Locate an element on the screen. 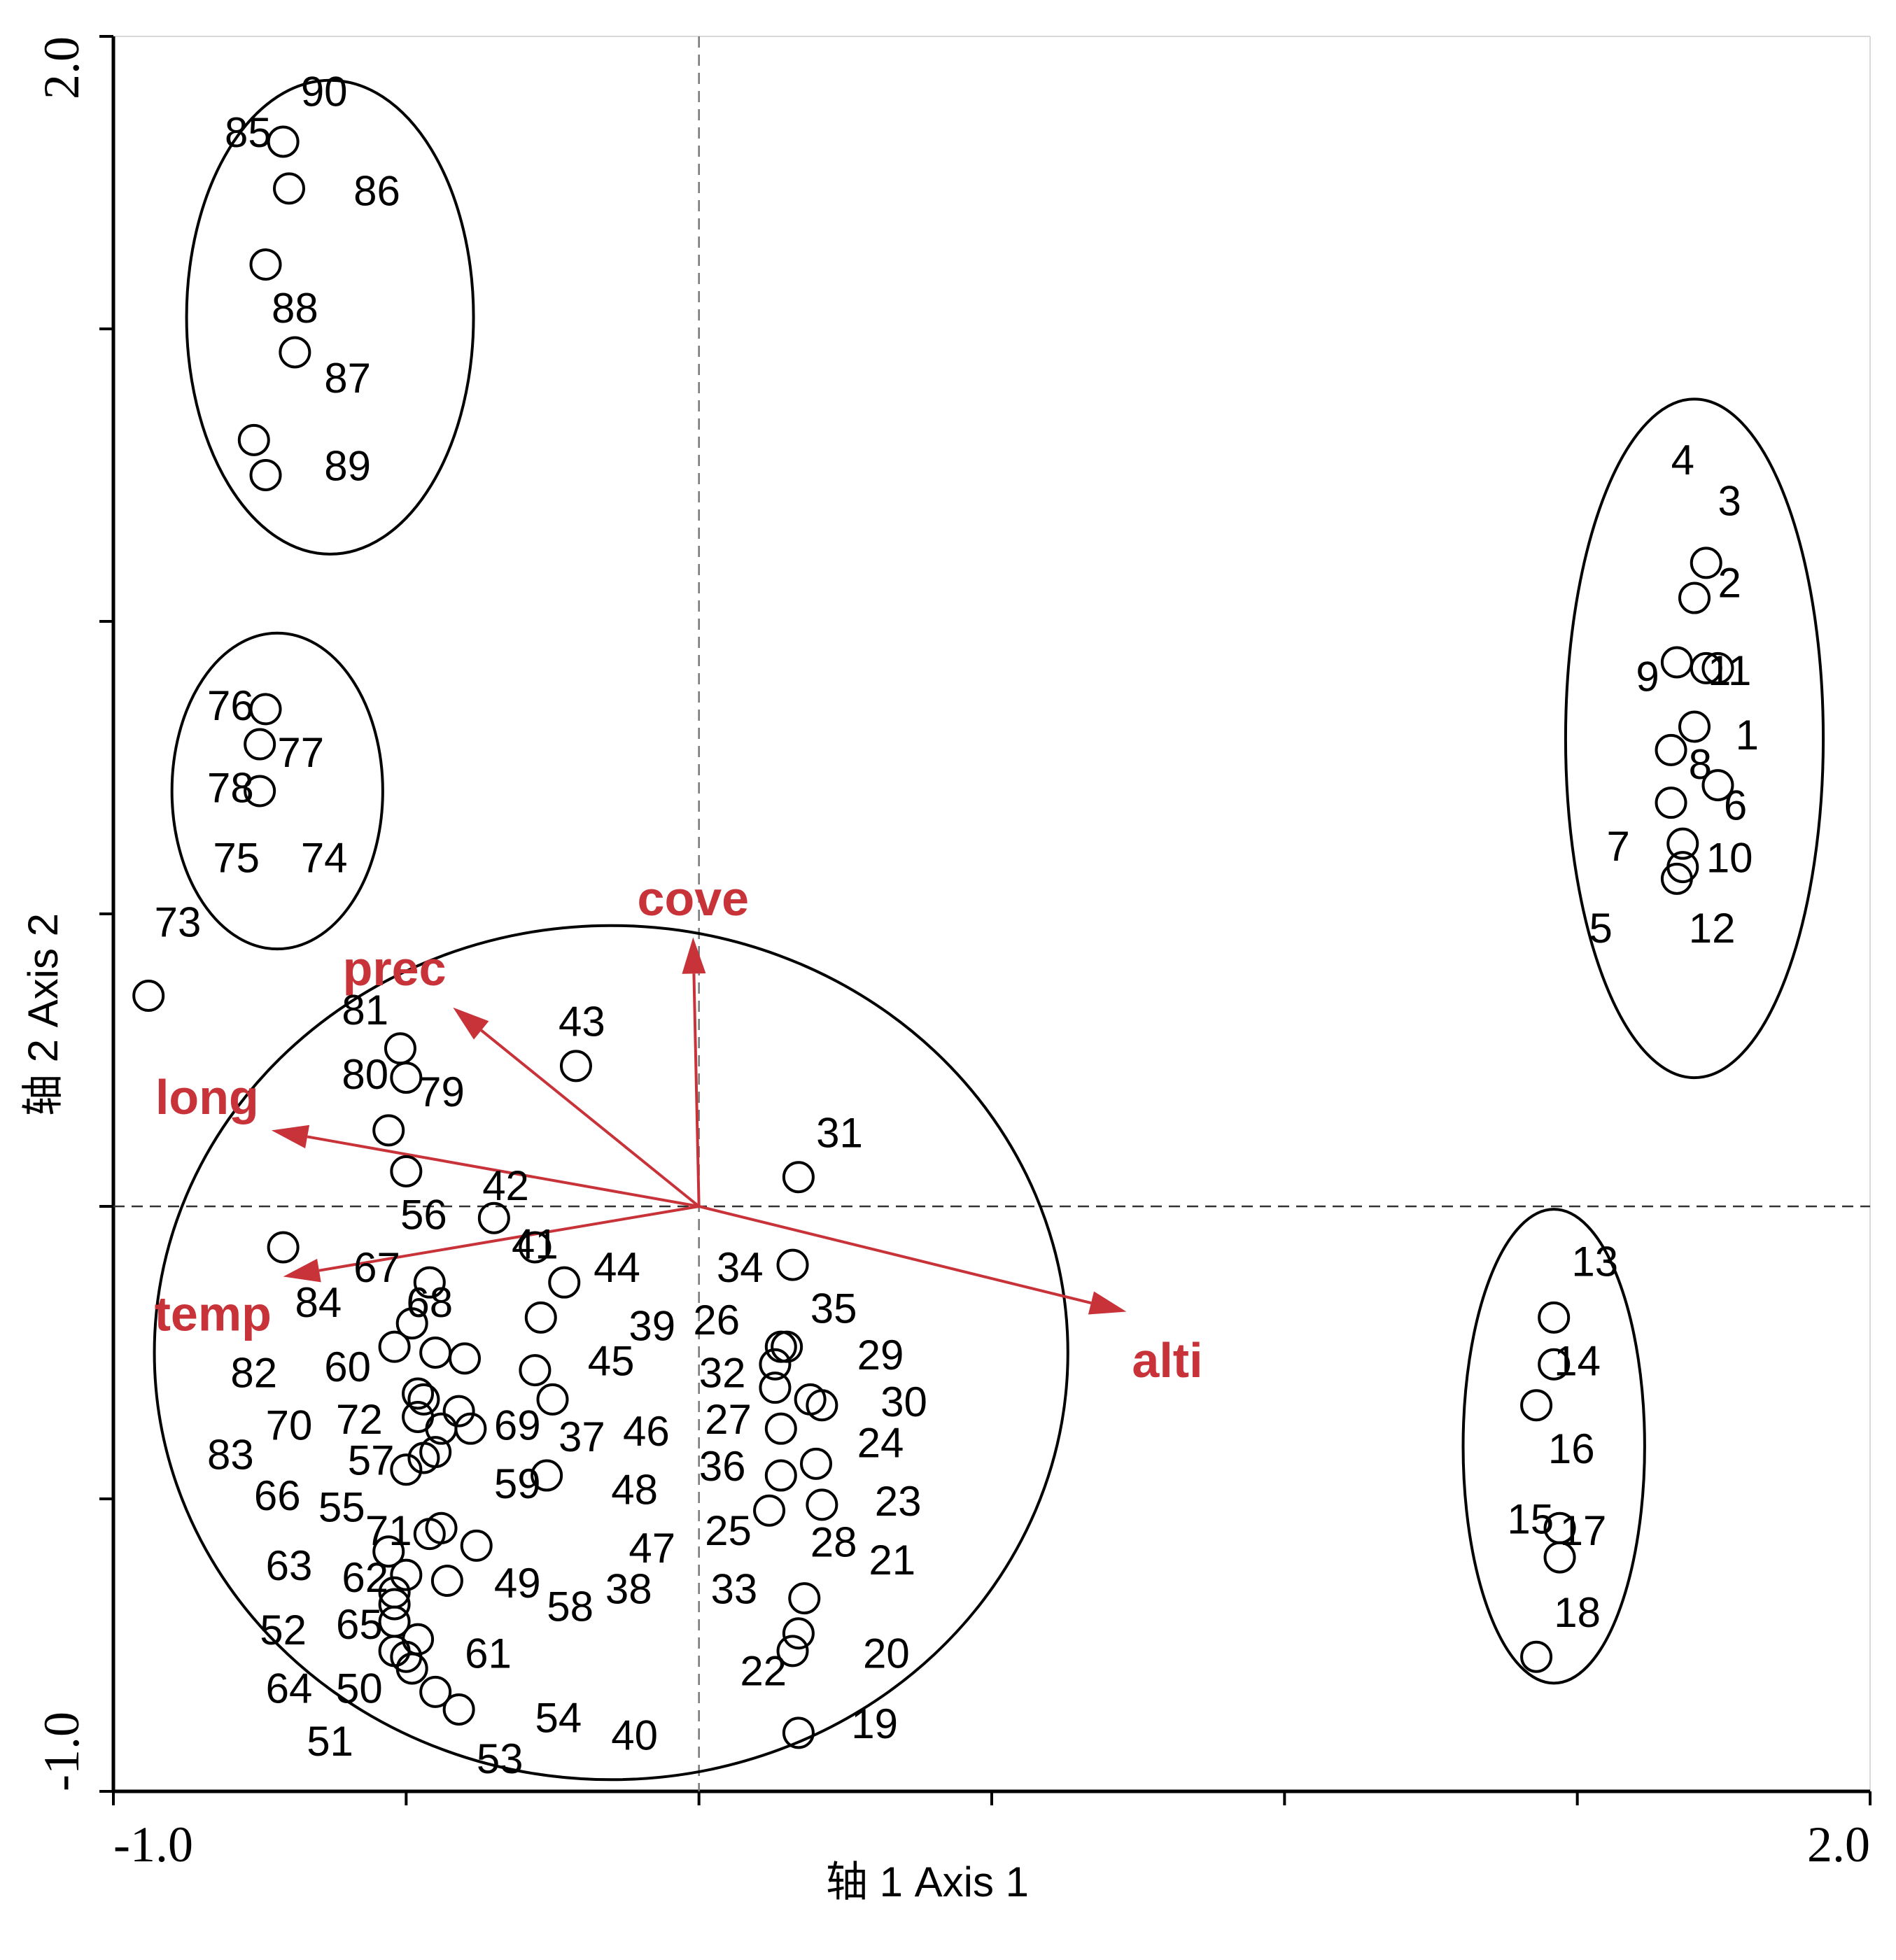 This screenshot has width=1896, height=1960. point-label: 41 is located at coordinates (535, 1244).